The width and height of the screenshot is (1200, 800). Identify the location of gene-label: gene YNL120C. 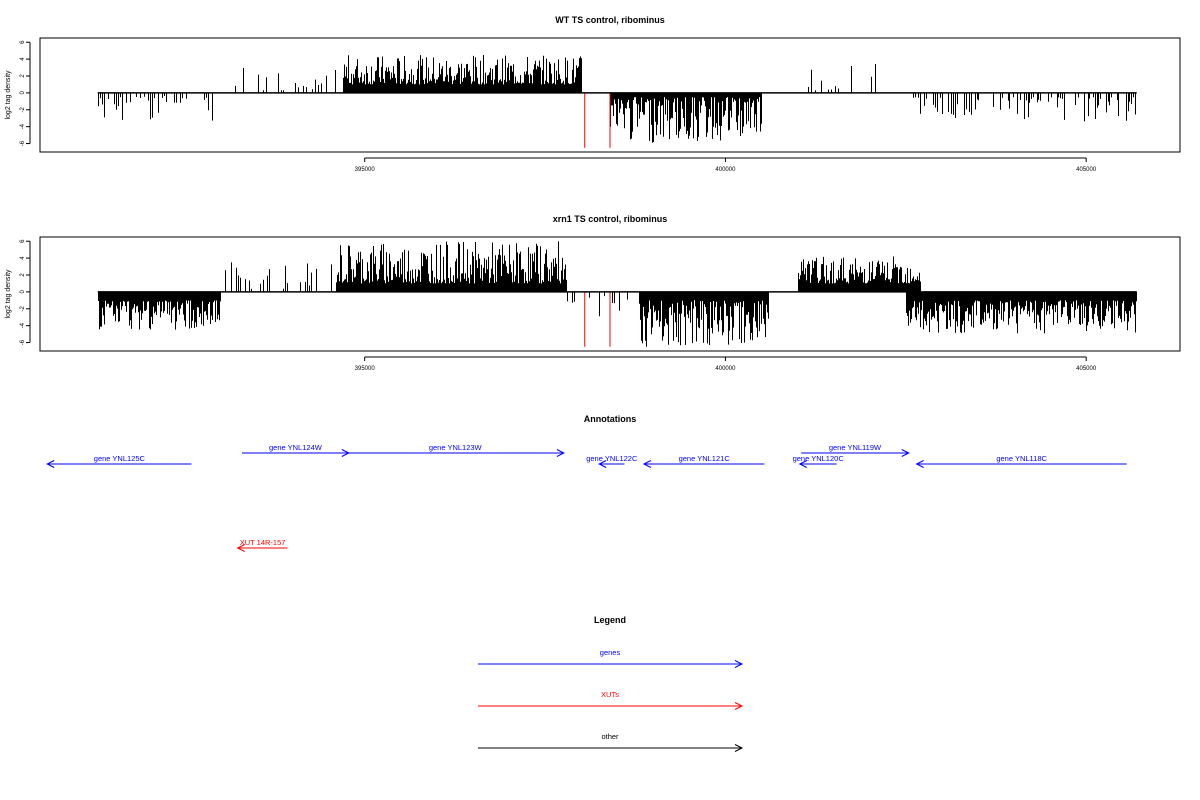
(819, 458).